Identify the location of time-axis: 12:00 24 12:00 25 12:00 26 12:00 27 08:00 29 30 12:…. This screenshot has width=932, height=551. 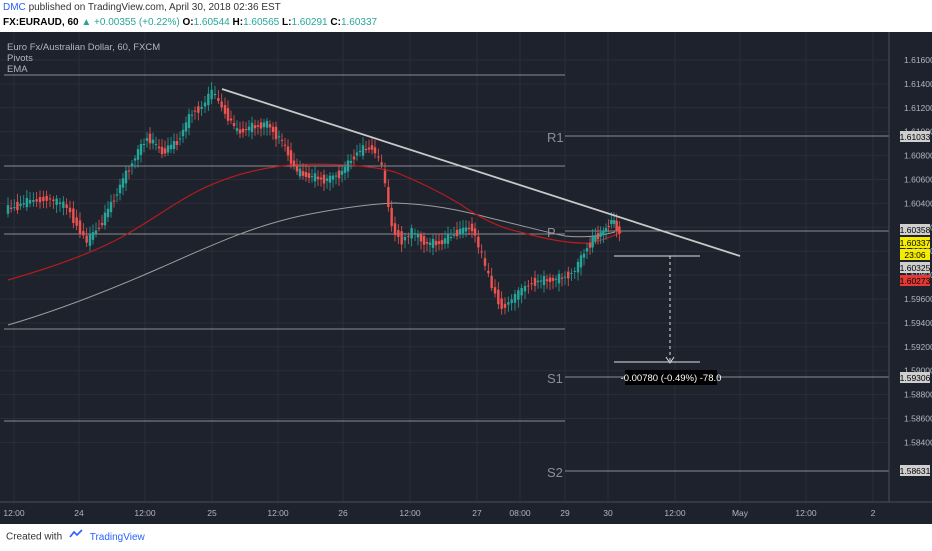
(439, 513).